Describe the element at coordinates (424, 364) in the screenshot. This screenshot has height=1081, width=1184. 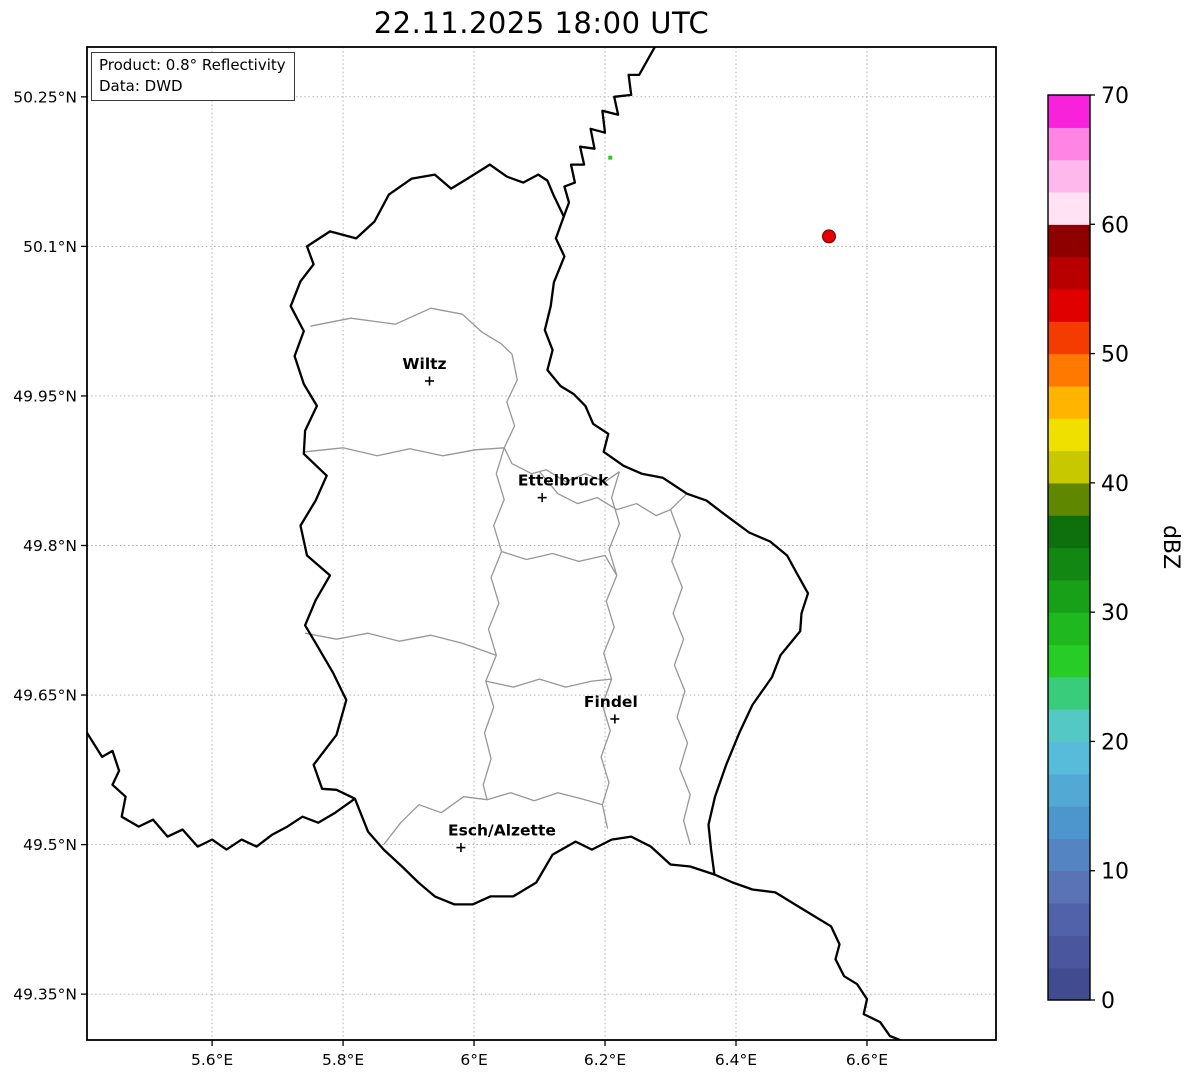
I see `city-label: Wiltz` at that location.